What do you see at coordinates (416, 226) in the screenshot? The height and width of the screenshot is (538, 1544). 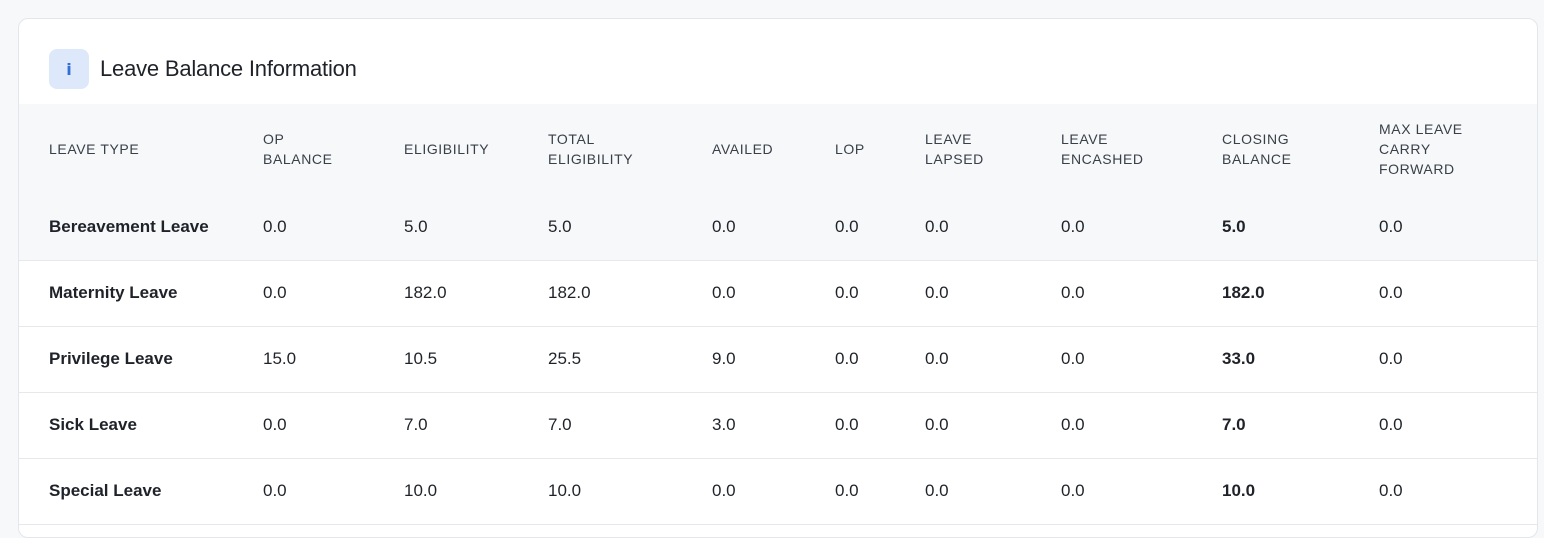 I see `eligibility-cell: 5.0` at bounding box center [416, 226].